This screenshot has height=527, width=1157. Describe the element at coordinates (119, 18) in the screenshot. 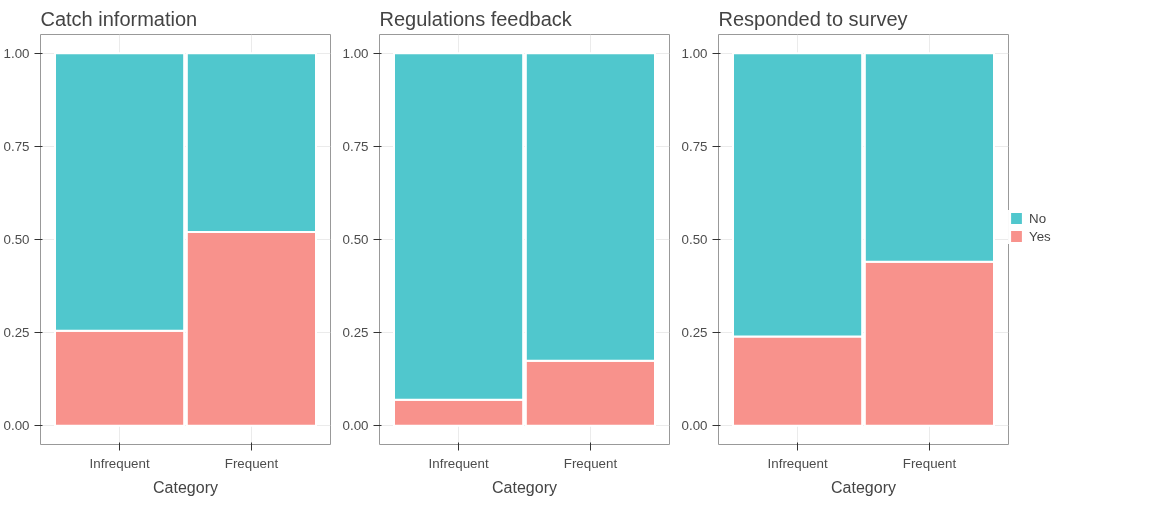

I see `chart-title: Catch information` at that location.